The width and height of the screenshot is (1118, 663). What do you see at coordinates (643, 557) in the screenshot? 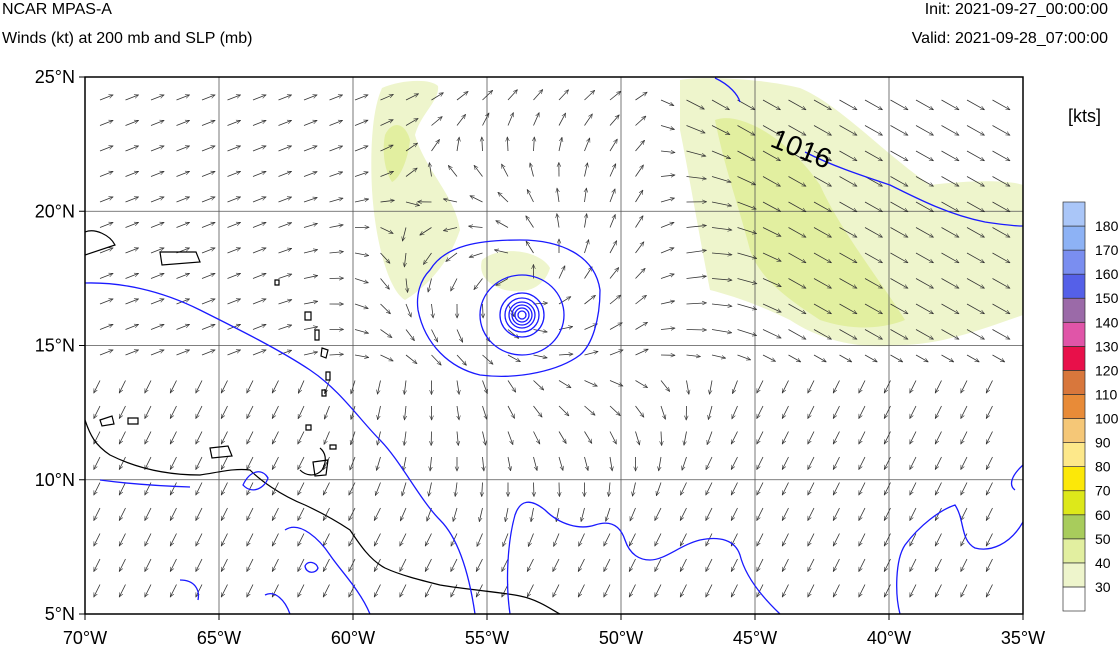
I see `isobar-south-center` at bounding box center [643, 557].